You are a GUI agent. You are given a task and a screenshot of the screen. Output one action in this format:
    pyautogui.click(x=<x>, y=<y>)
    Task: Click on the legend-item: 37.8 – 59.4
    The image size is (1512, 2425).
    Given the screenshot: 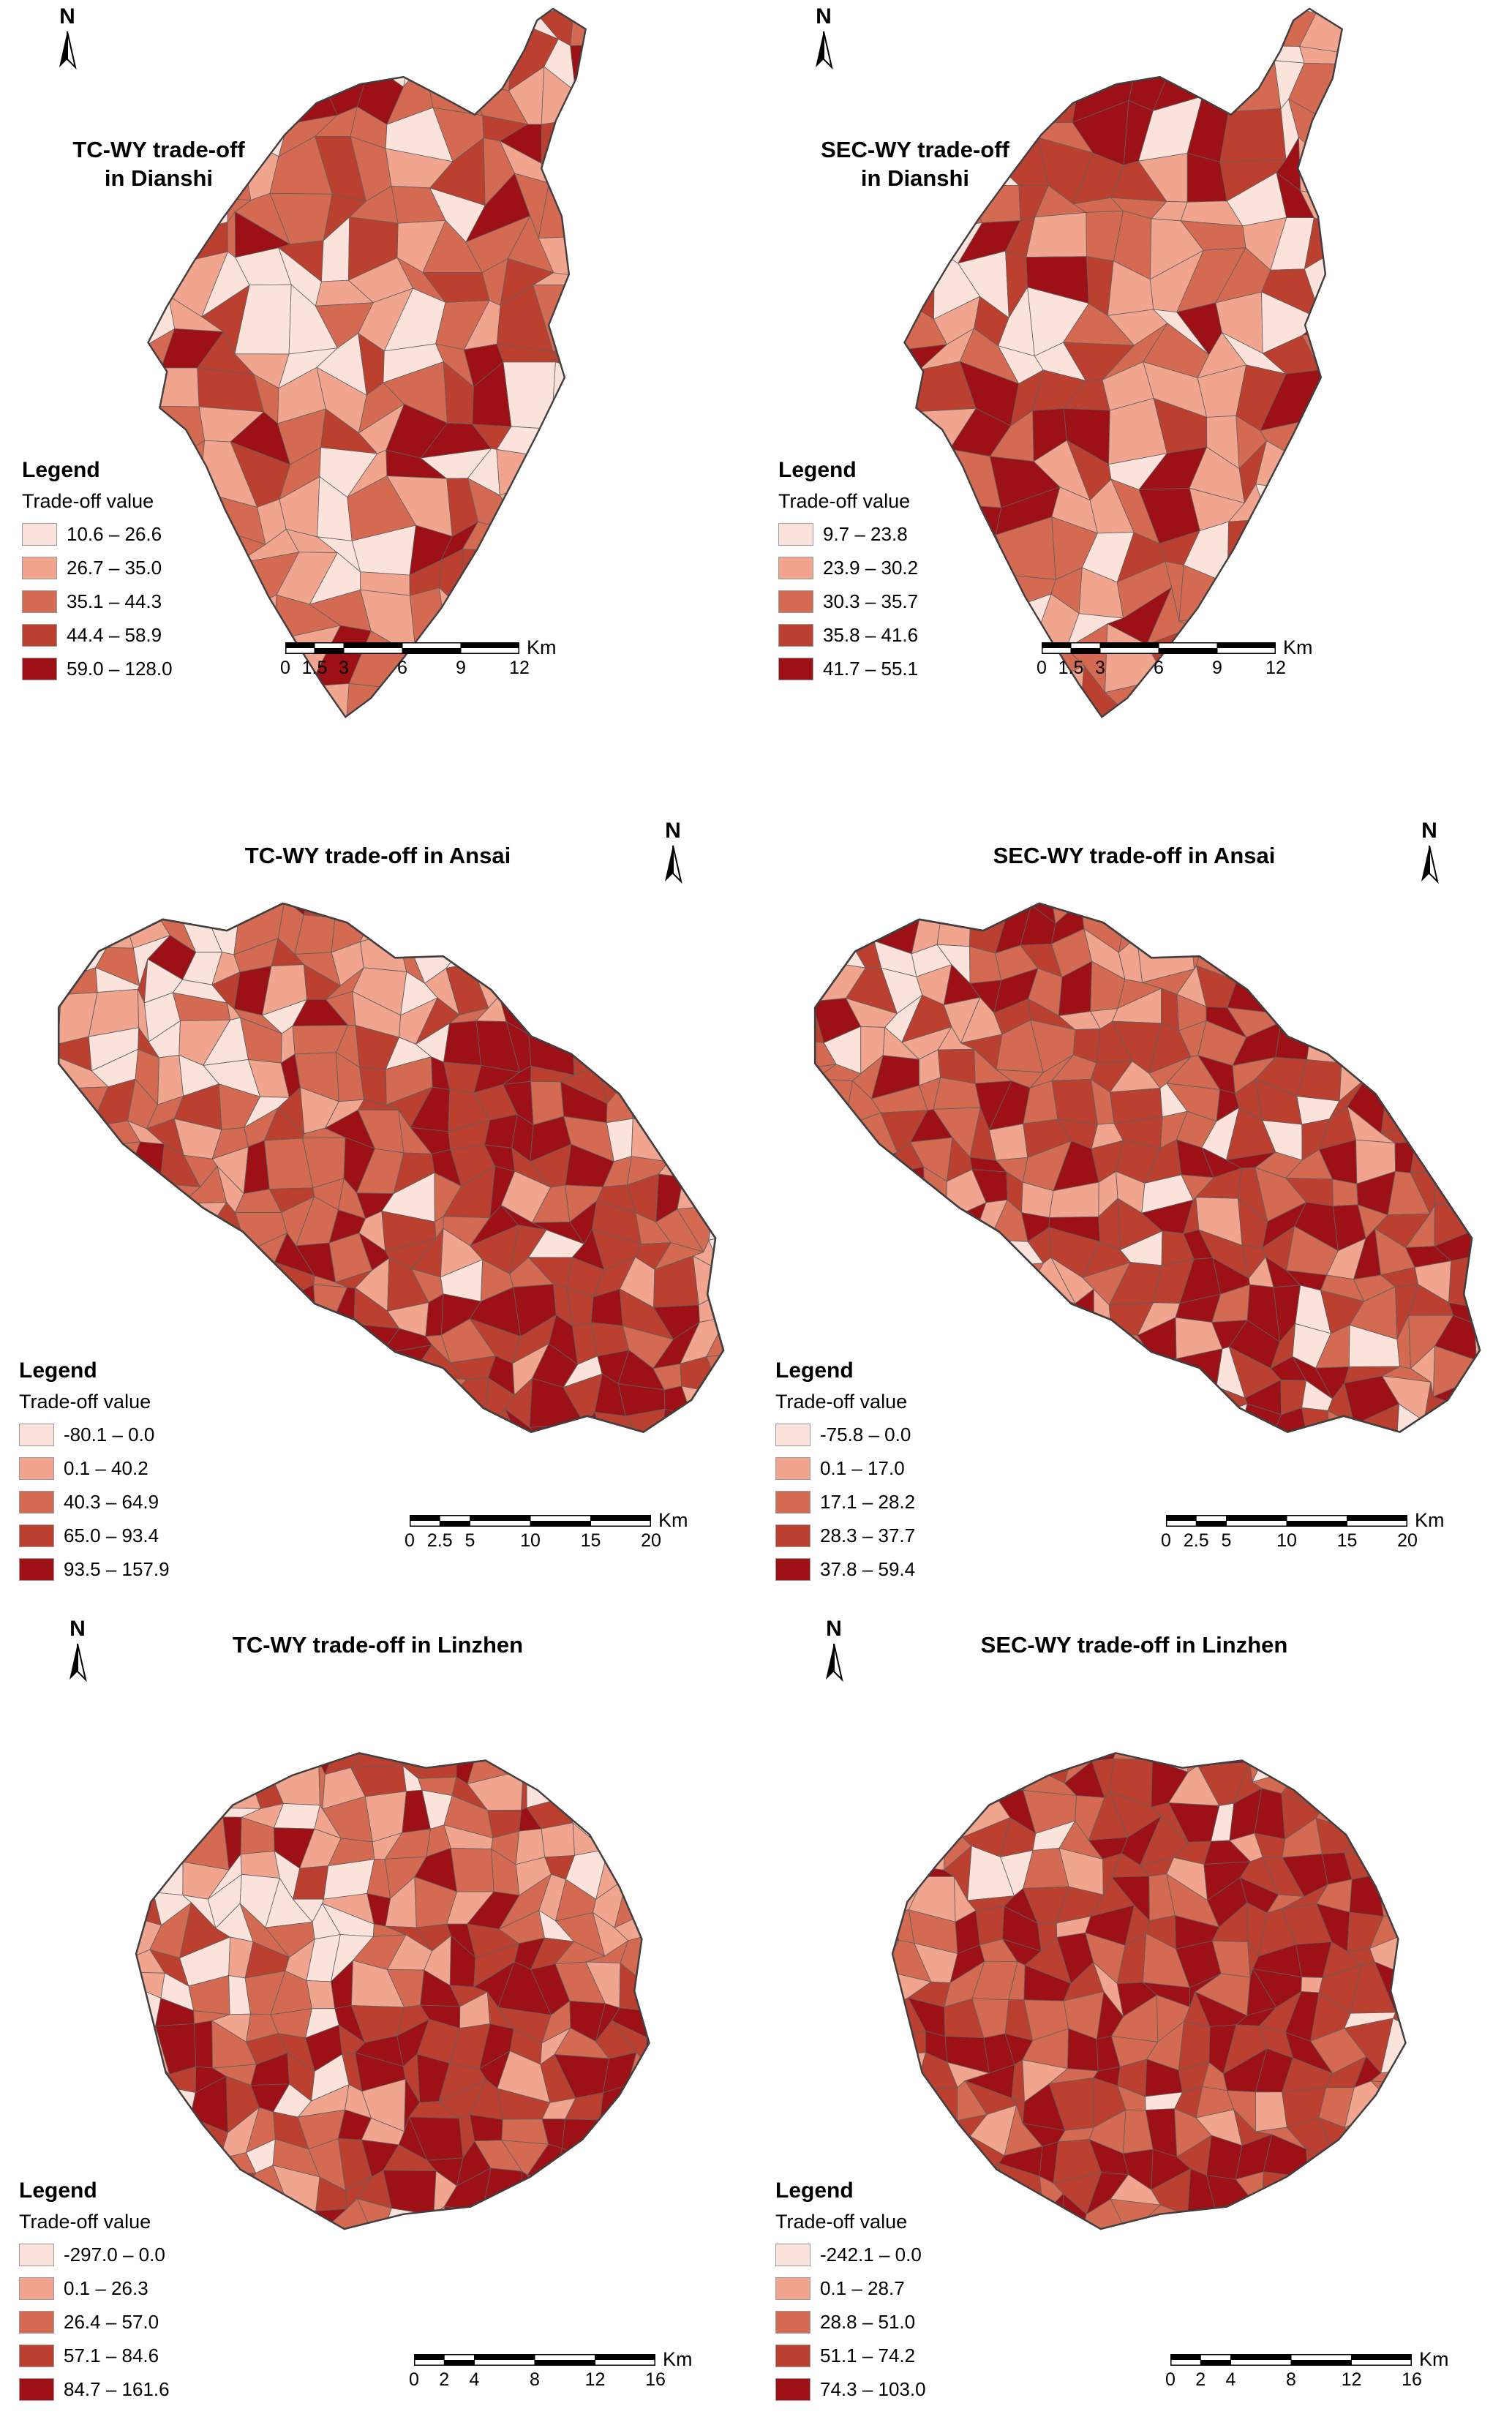 What is the action you would take?
    pyautogui.click(x=845, y=1569)
    